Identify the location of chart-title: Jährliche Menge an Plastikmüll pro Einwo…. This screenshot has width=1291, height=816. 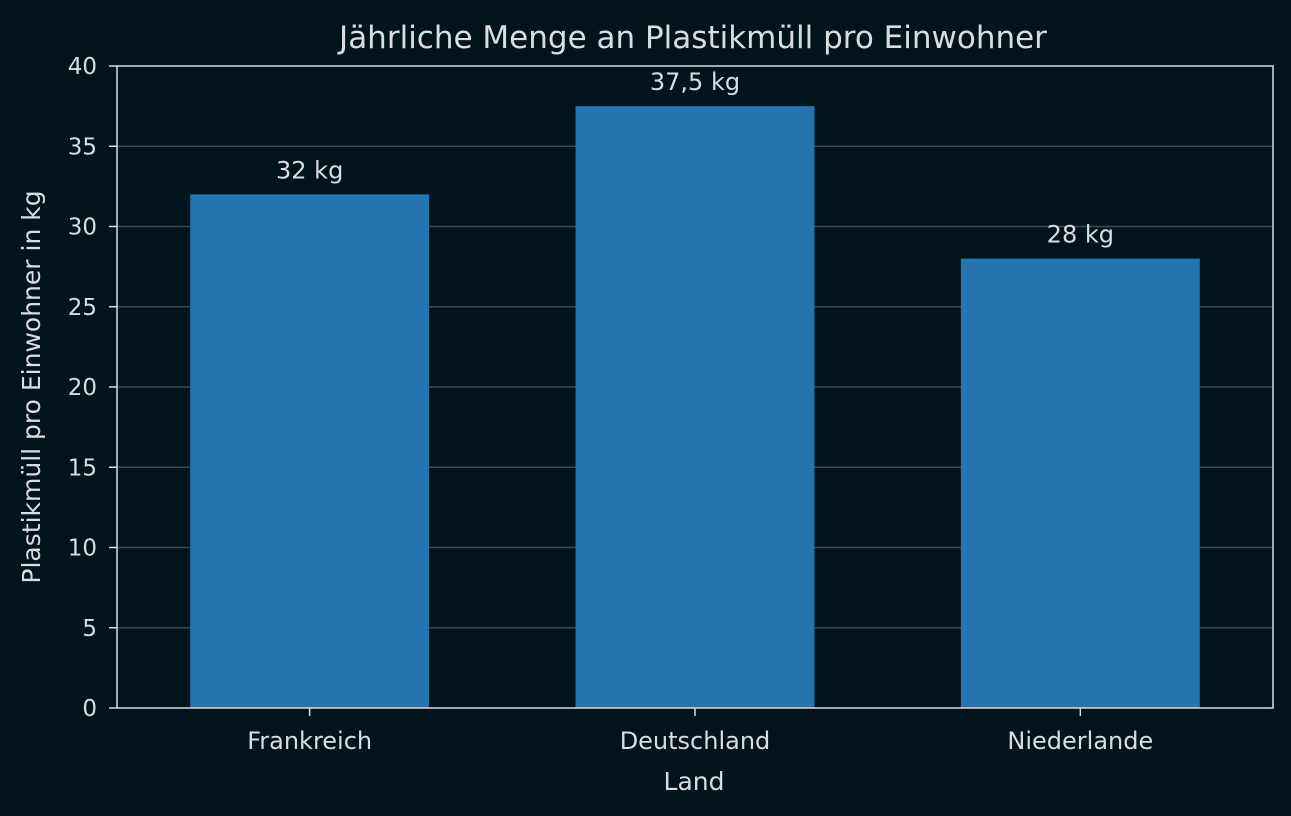
(692, 38).